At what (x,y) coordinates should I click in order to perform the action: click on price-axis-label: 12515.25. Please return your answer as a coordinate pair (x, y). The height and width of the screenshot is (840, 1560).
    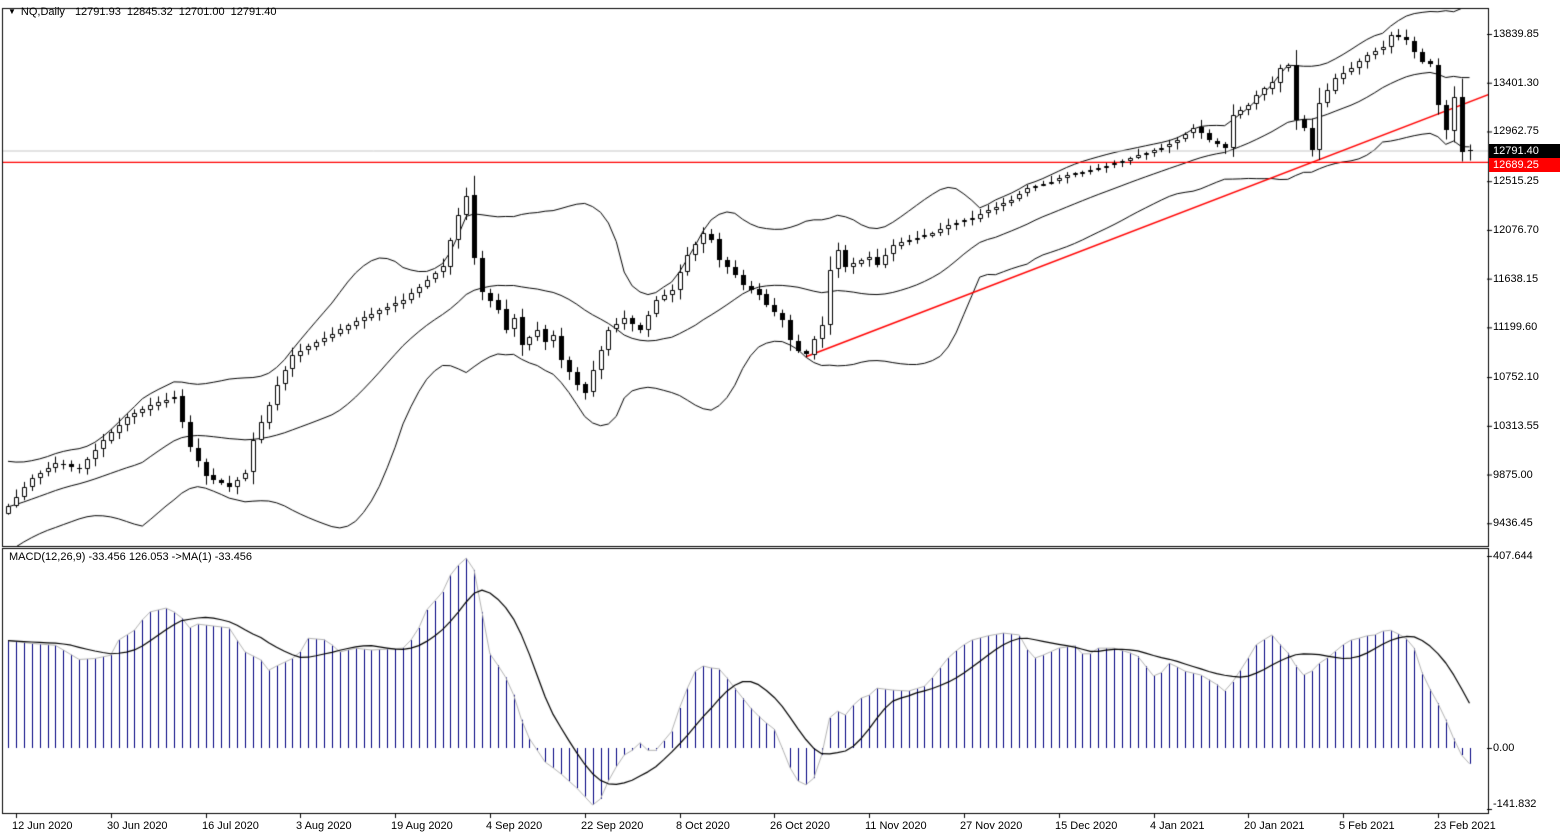
    Looking at the image, I should click on (1516, 181).